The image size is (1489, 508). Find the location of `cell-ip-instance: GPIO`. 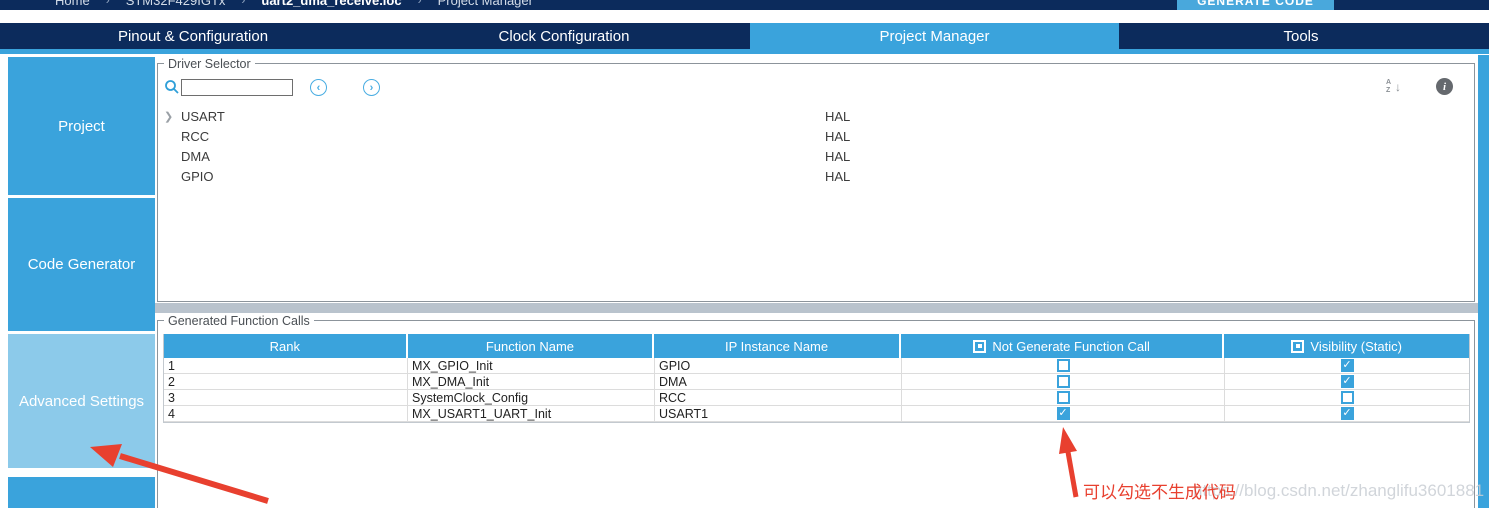

cell-ip-instance: GPIO is located at coordinates (778, 365).